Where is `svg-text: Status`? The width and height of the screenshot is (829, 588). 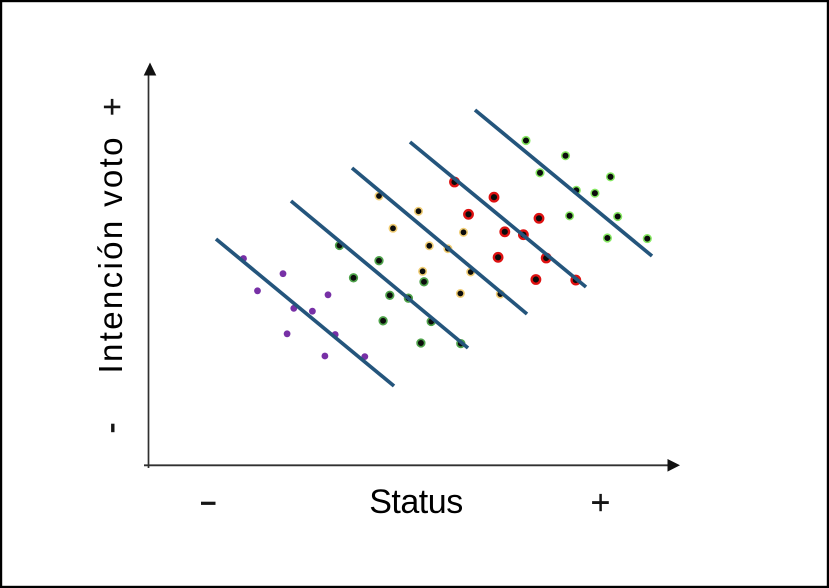 svg-text: Status is located at coordinates (416, 502).